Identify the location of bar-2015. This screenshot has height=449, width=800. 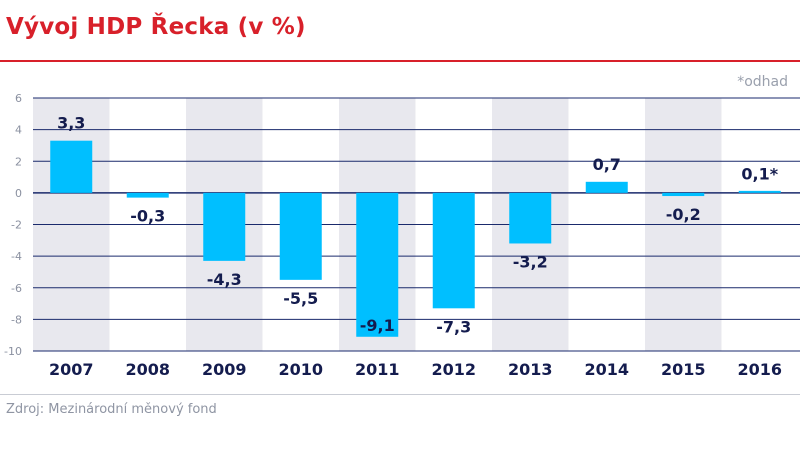
(683, 194).